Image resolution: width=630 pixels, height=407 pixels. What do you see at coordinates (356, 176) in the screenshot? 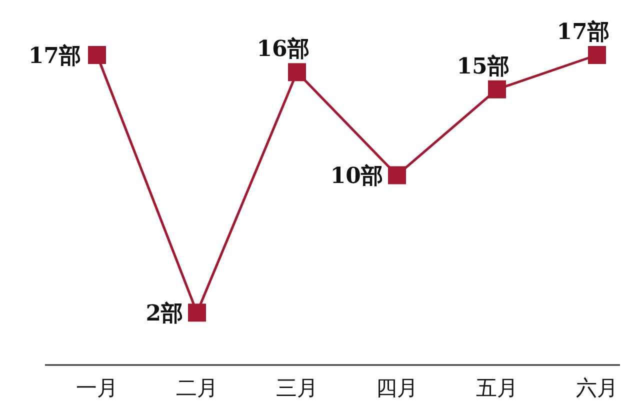
I see `data-label: 10部` at bounding box center [356, 176].